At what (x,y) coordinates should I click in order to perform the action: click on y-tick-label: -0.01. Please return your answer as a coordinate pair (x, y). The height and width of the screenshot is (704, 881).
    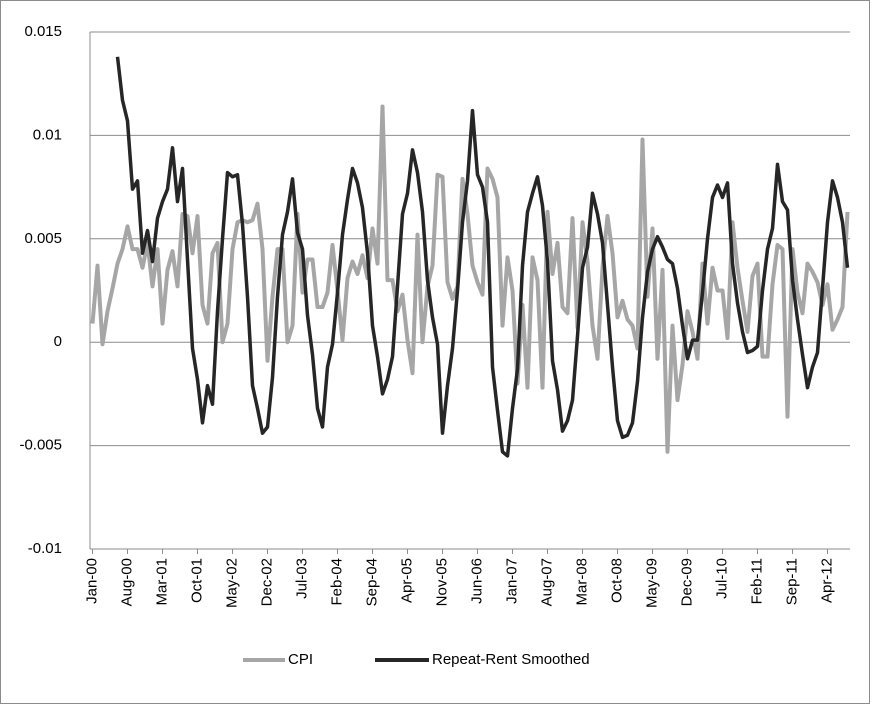
    Looking at the image, I should click on (45, 548).